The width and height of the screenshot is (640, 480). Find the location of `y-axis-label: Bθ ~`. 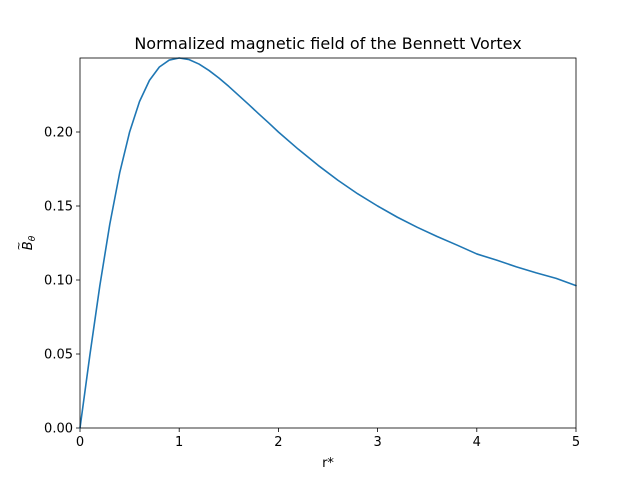

y-axis-label: Bθ ~ is located at coordinates (25, 242).